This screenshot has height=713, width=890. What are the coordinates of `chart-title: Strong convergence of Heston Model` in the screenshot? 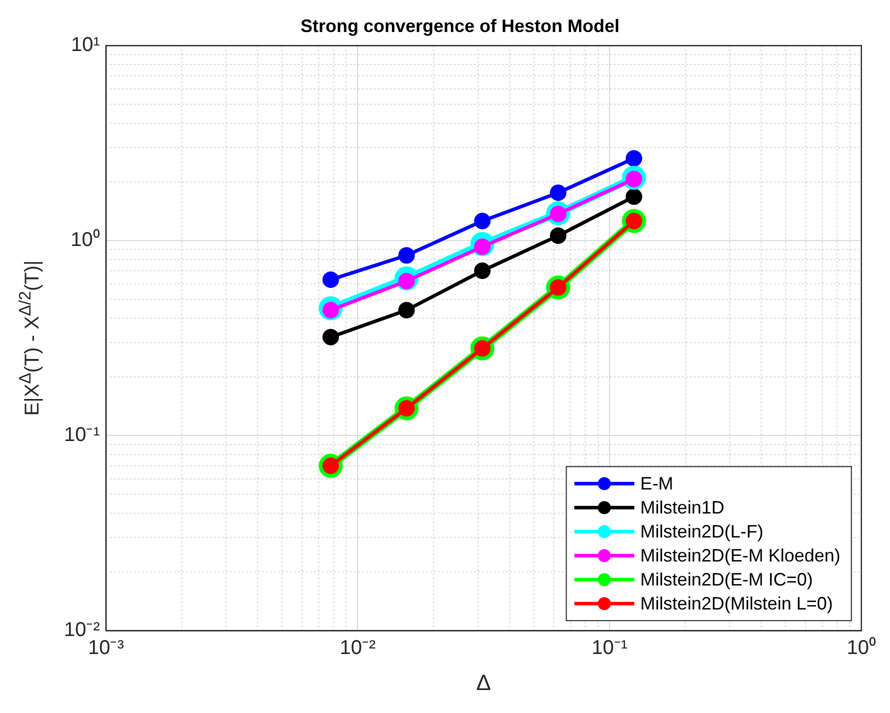 It's located at (460, 26).